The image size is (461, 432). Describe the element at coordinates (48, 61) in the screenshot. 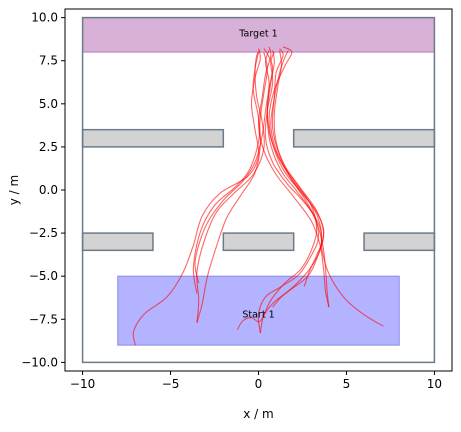

I see `y-tick-label-7: 7.5` at that location.